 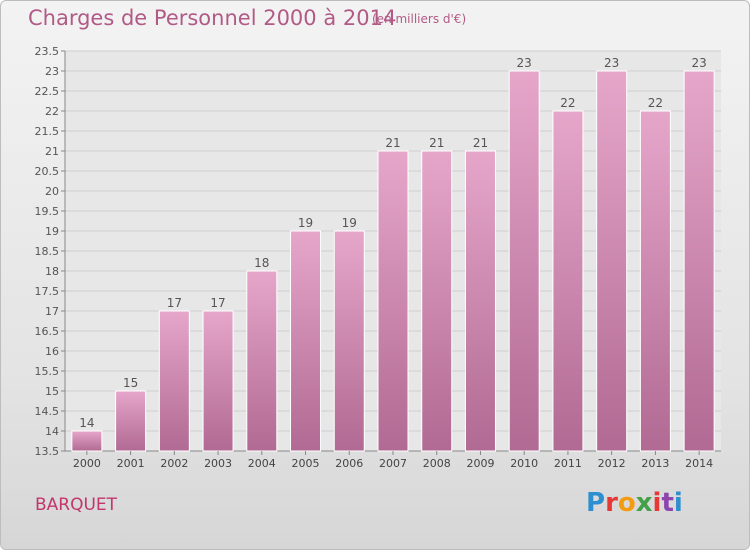 I want to click on y-tick-label: 18.5, so click(x=47, y=251).